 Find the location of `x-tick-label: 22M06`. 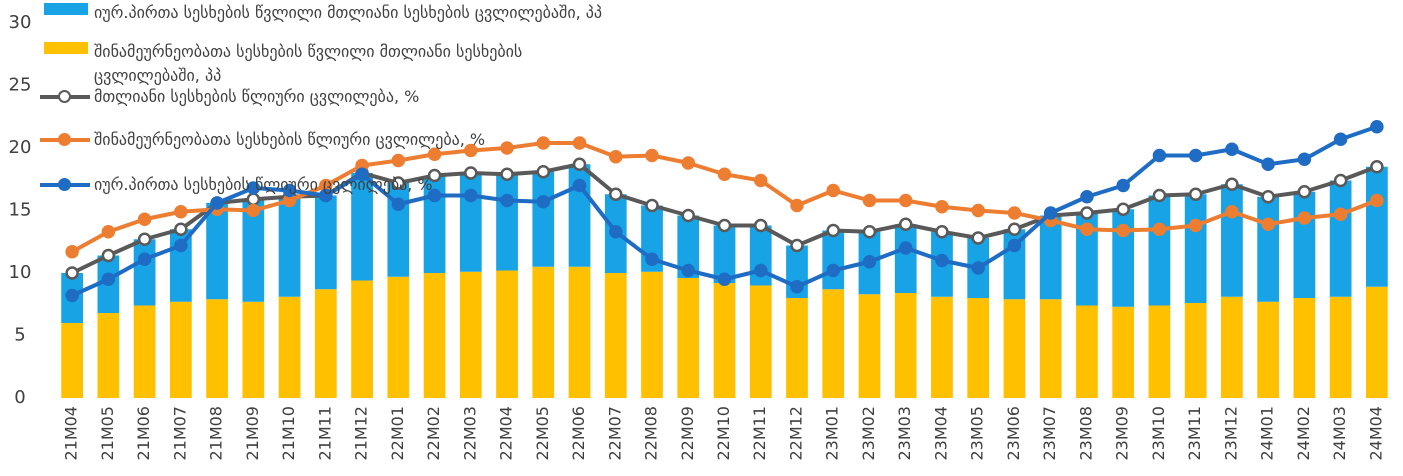

x-tick-label: 22M06 is located at coordinates (578, 433).